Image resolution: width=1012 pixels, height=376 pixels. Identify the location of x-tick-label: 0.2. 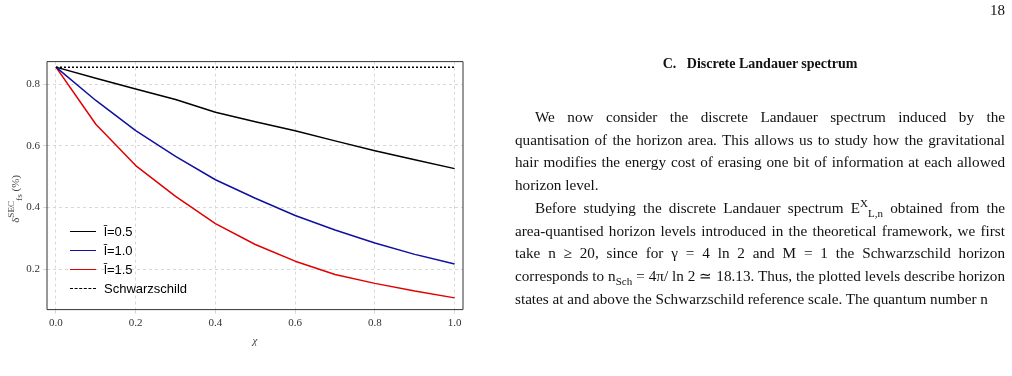
(135, 322).